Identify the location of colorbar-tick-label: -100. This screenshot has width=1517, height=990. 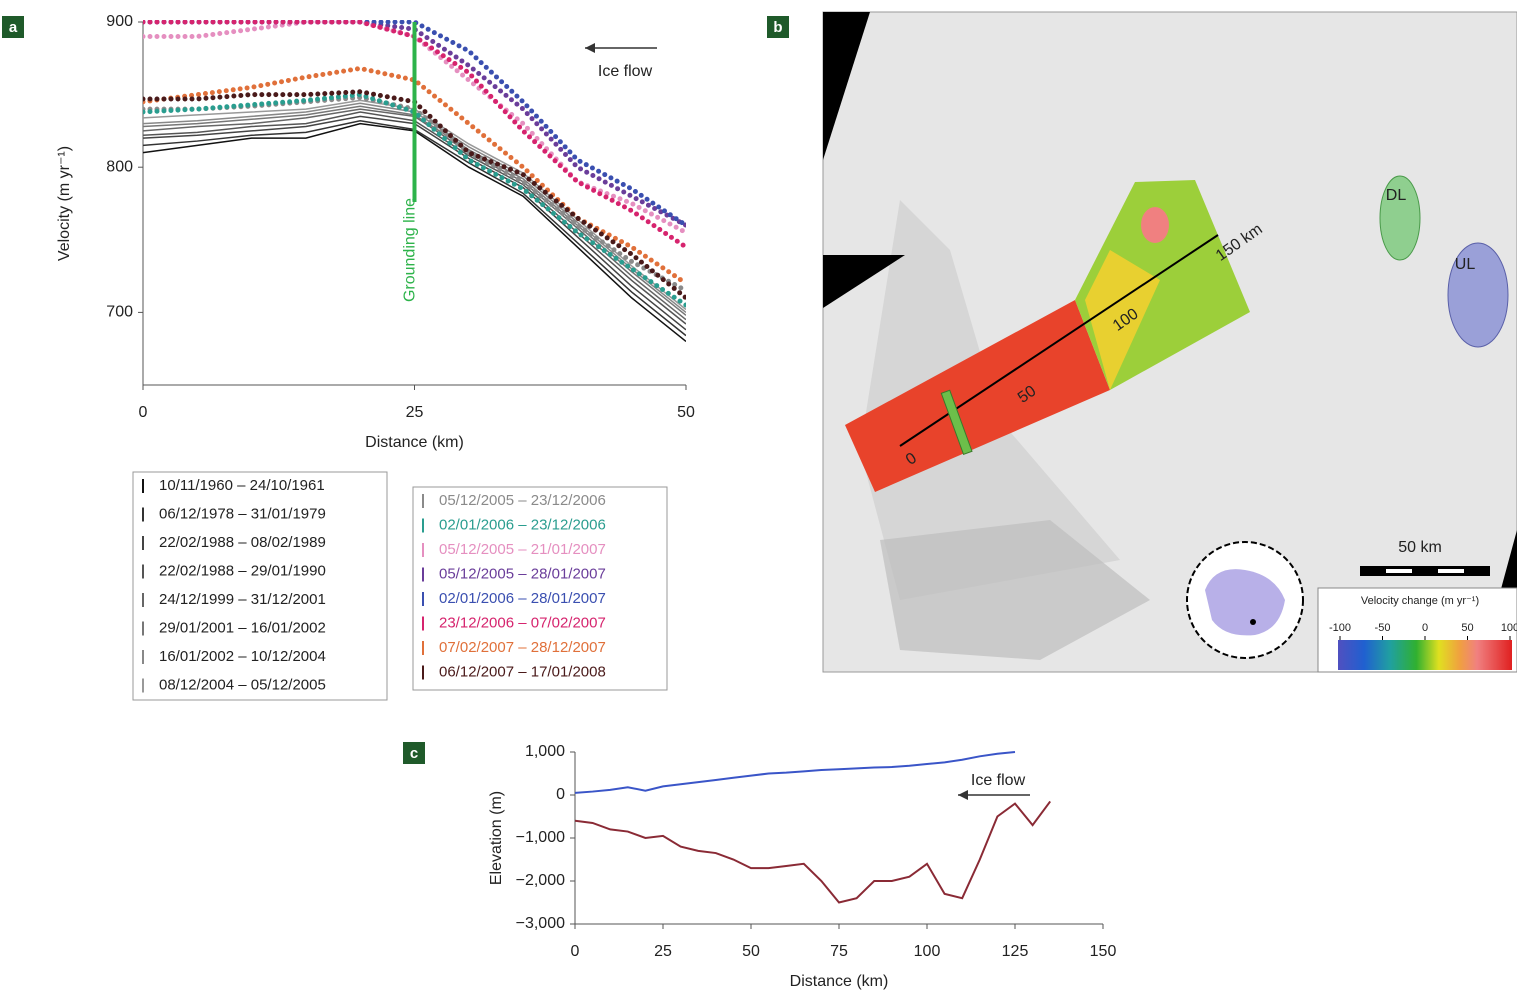
(1340, 628).